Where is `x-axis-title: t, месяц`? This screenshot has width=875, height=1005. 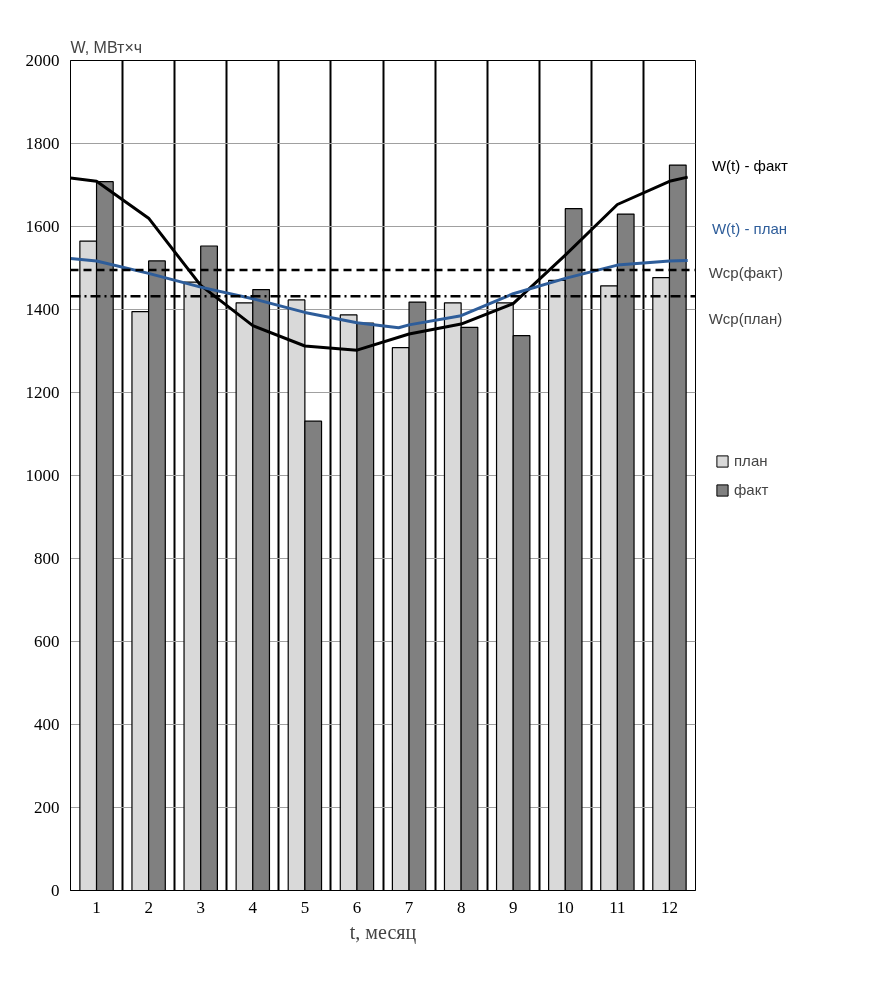 x-axis-title: t, месяц is located at coordinates (383, 932).